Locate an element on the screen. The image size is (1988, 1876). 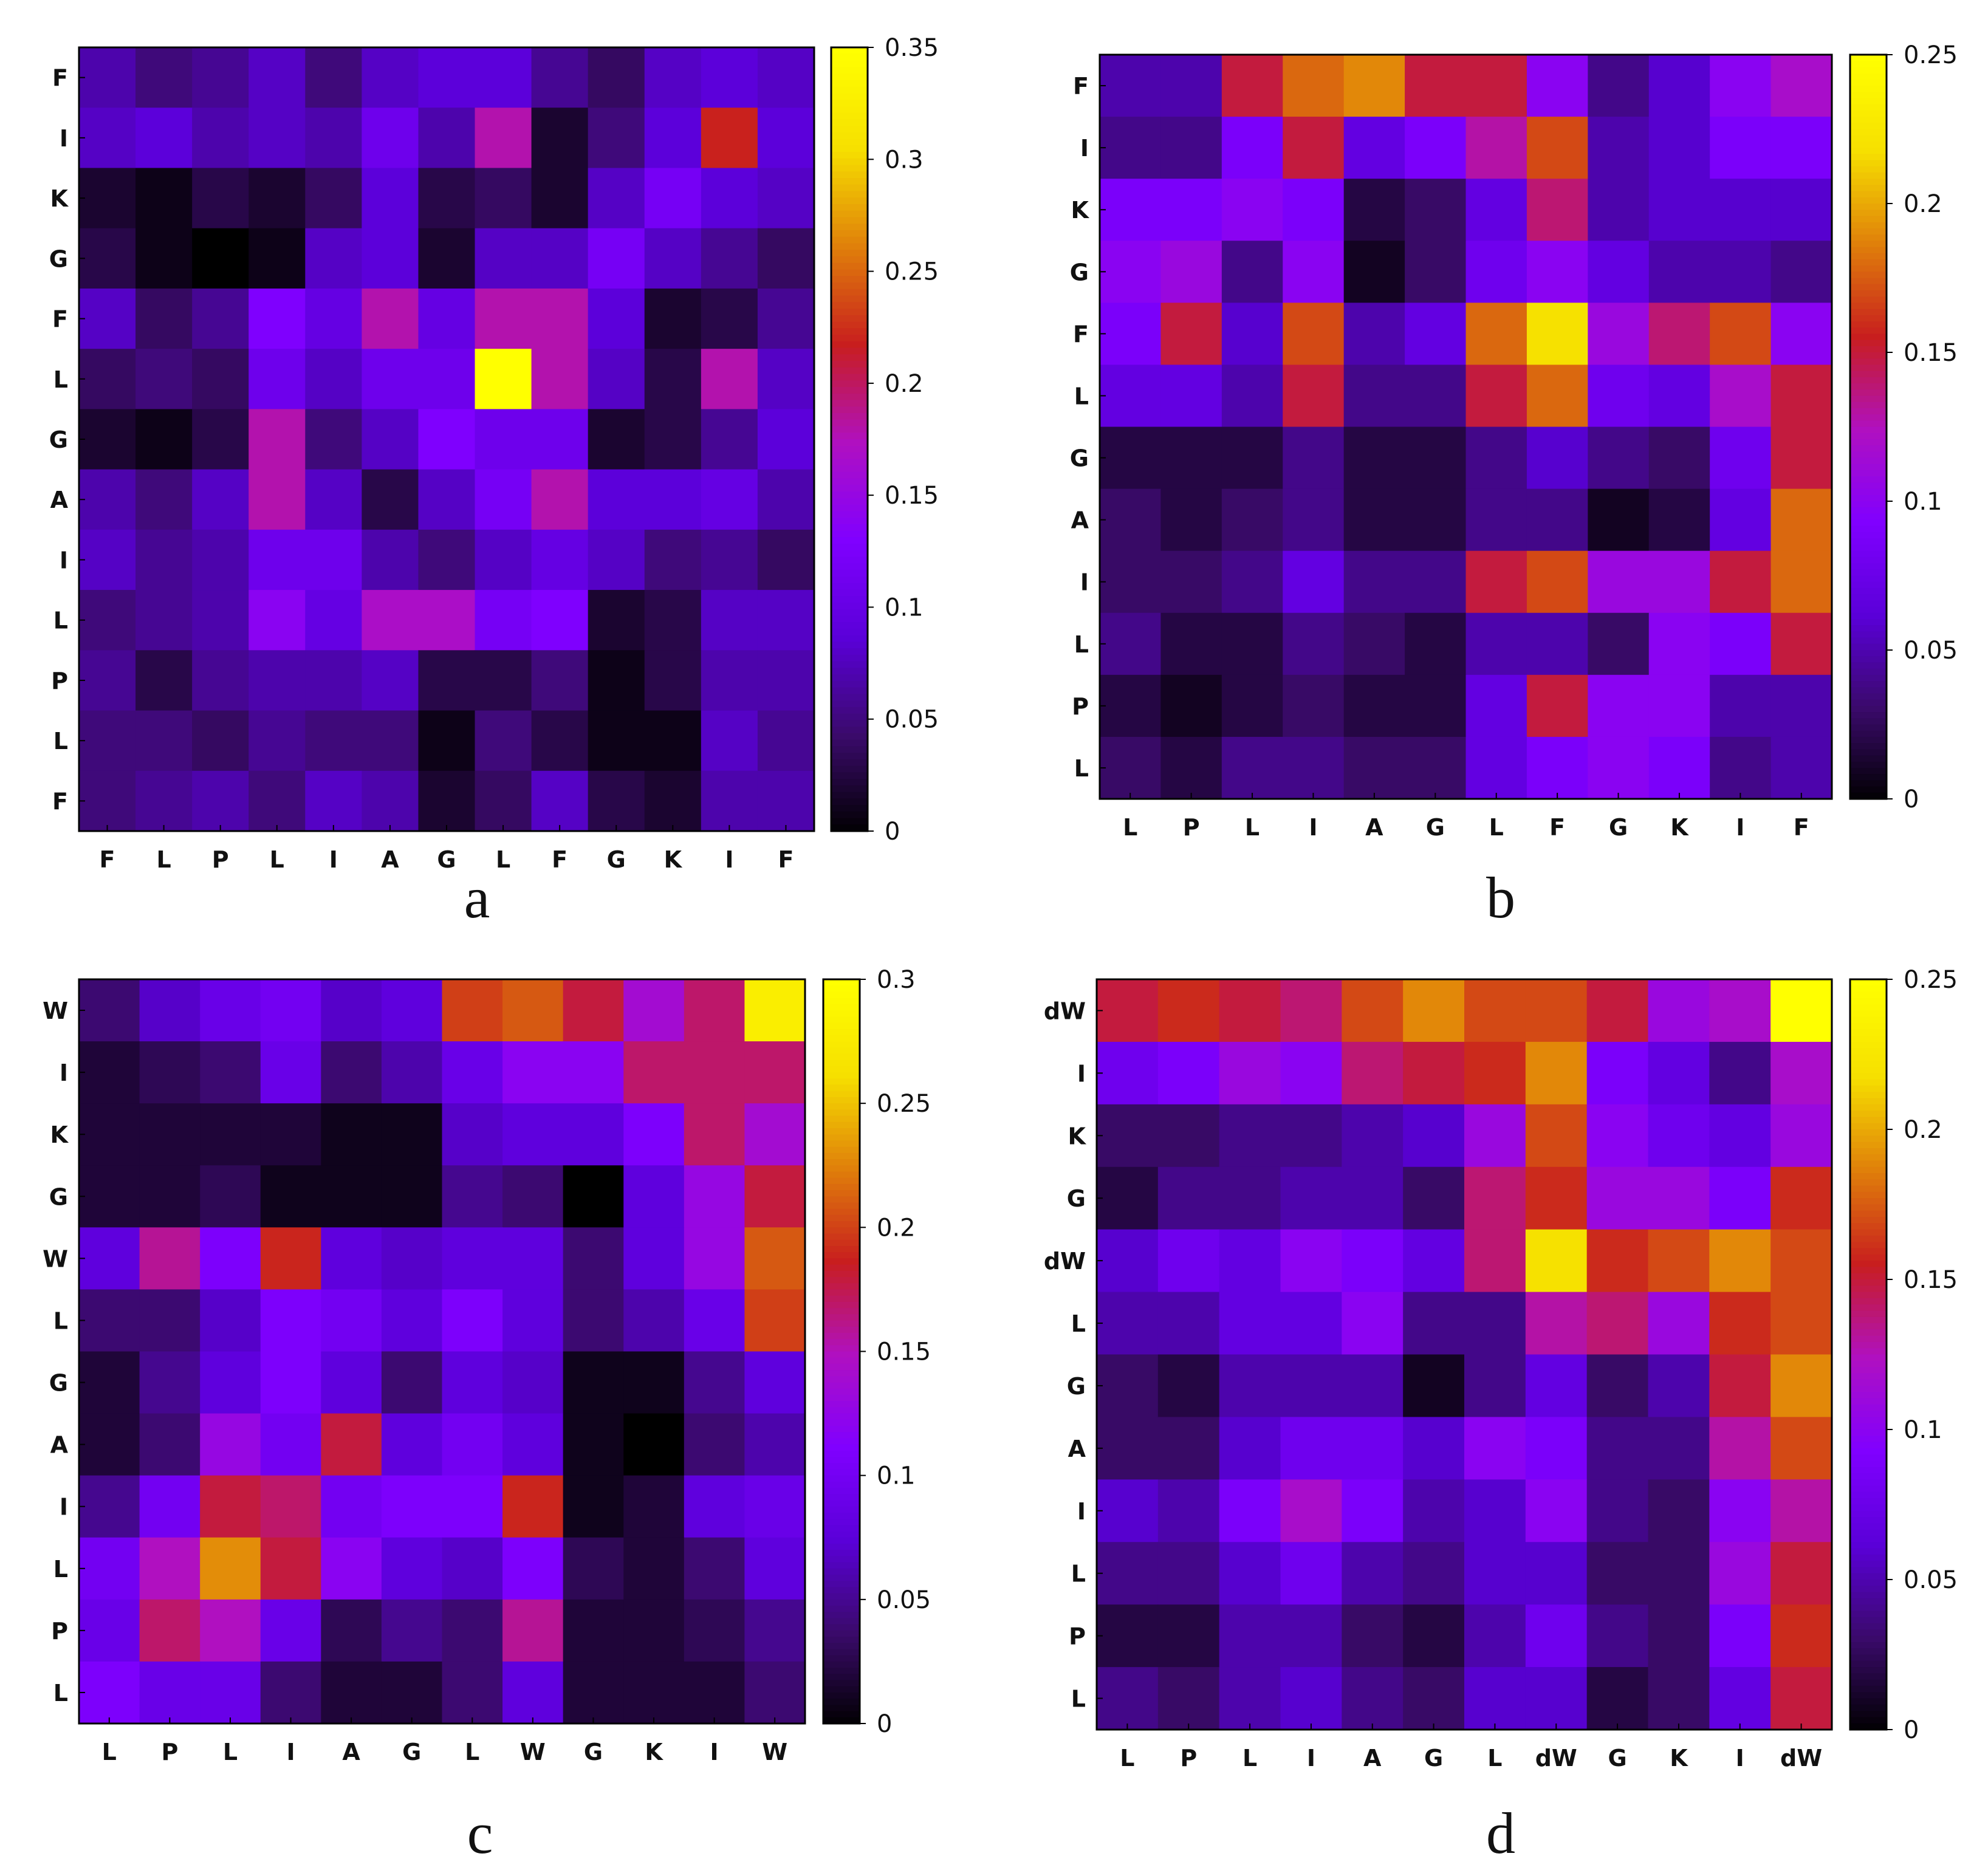
x-tick-label: K is located at coordinates (1679, 1758).